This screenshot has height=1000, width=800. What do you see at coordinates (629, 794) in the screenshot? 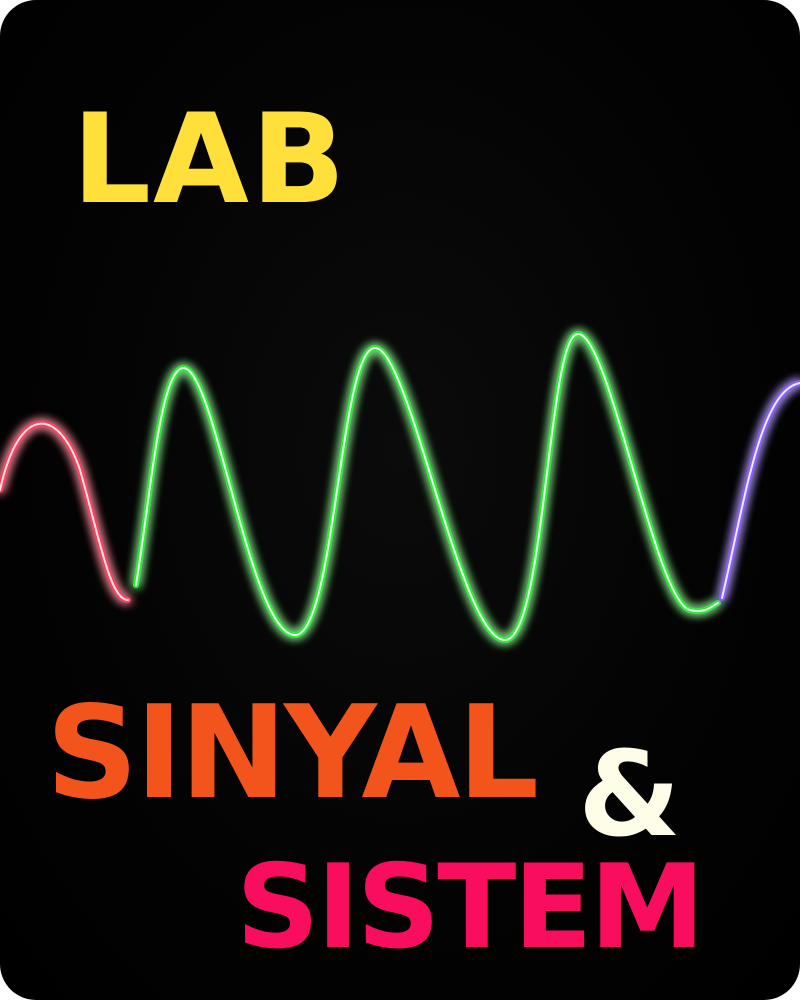
I see `title-ampersand: &` at bounding box center [629, 794].